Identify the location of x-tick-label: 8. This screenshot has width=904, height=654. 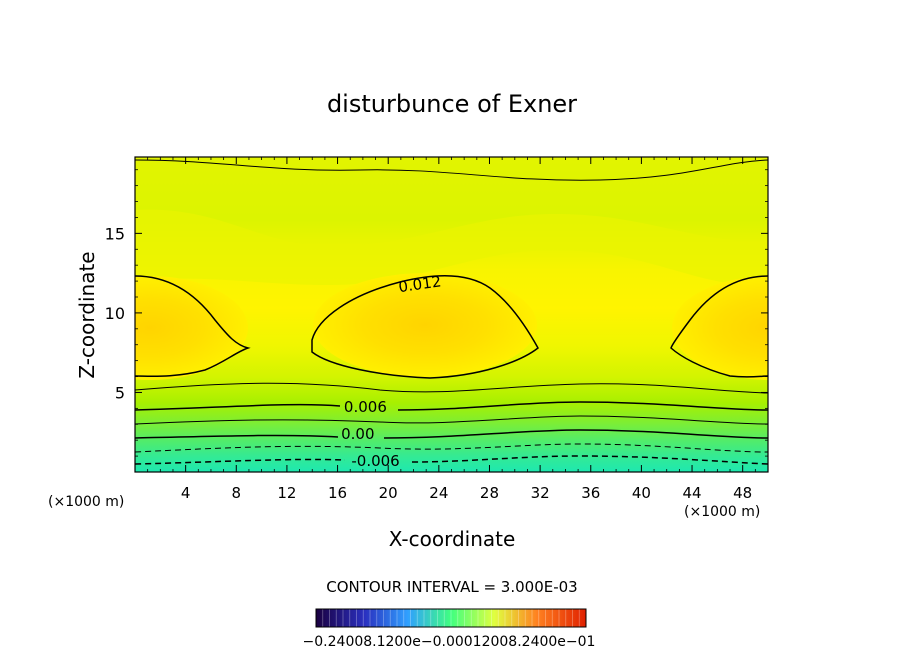
(237, 493).